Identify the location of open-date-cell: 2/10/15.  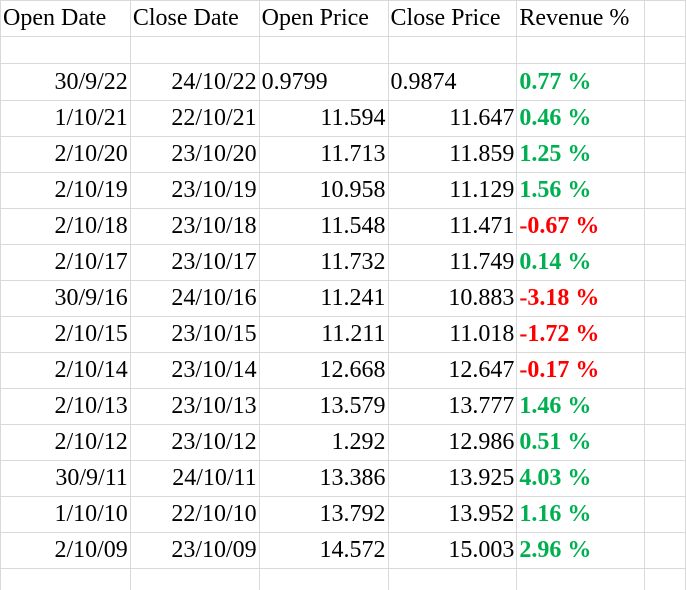
(65, 334).